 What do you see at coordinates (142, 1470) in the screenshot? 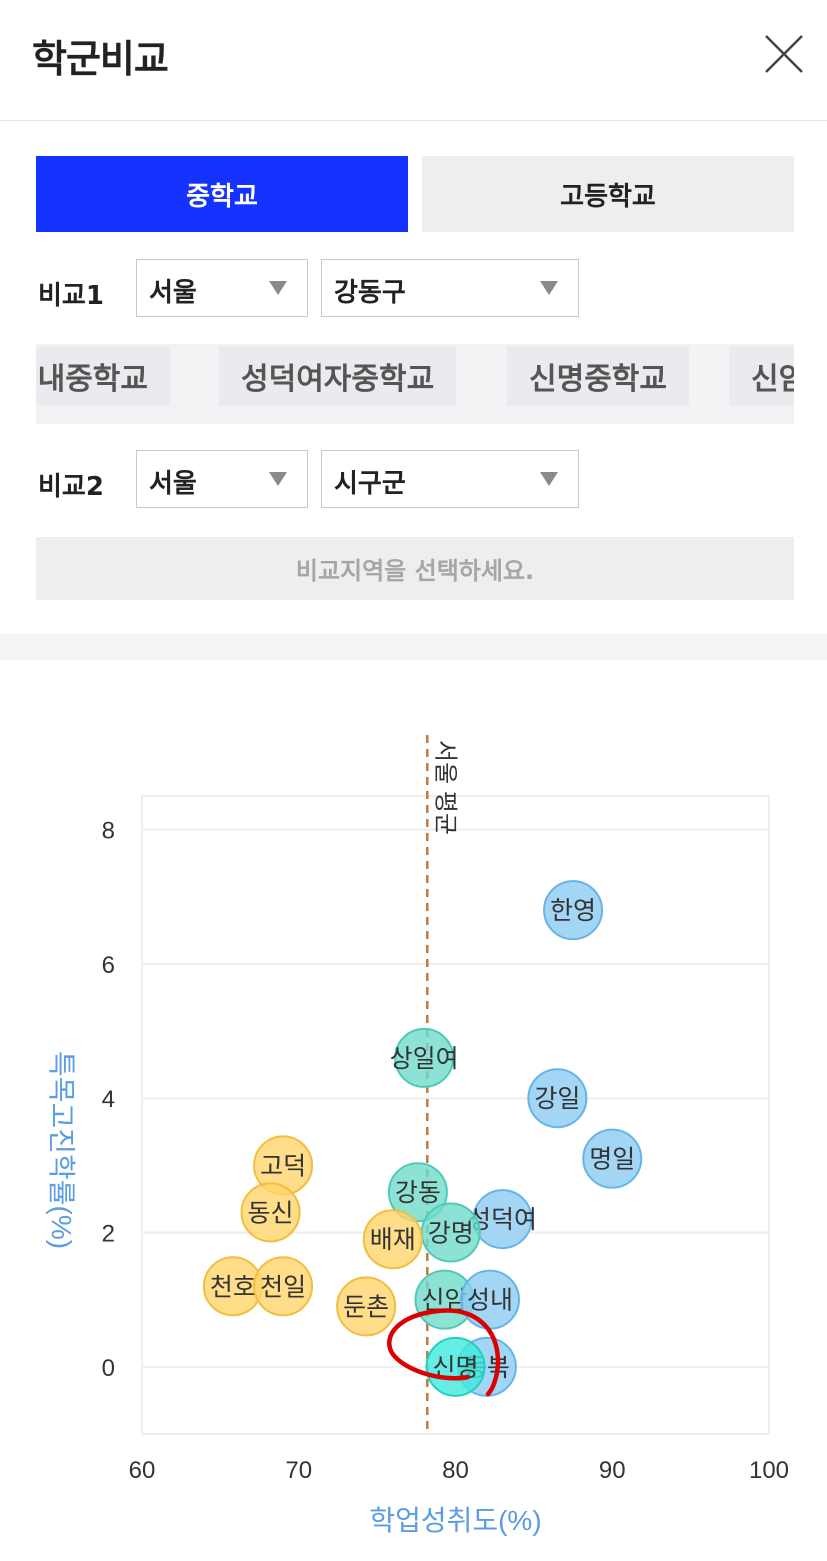
I see `x-tick-label: 60` at bounding box center [142, 1470].